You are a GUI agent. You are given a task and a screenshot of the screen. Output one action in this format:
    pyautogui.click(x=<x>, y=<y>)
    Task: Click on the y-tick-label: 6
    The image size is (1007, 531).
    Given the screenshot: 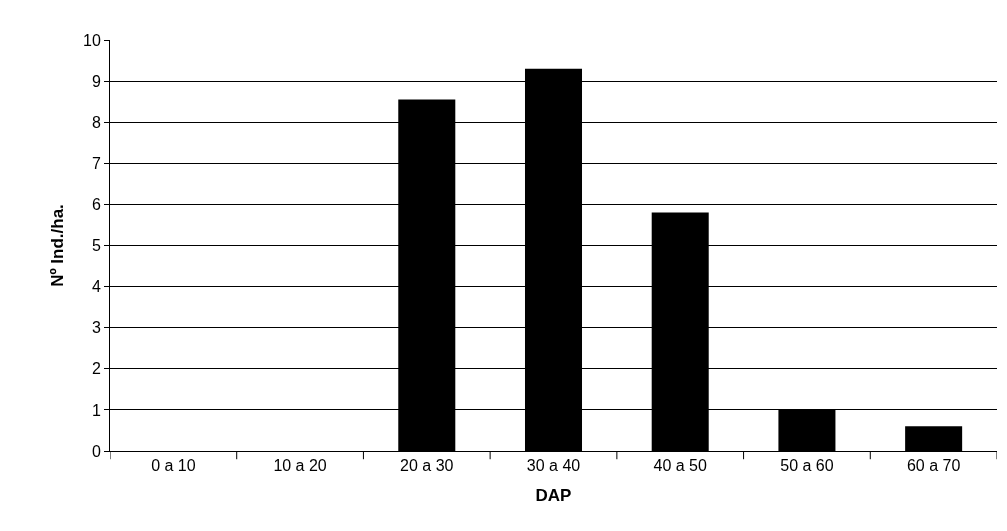 What is the action you would take?
    pyautogui.click(x=96, y=204)
    